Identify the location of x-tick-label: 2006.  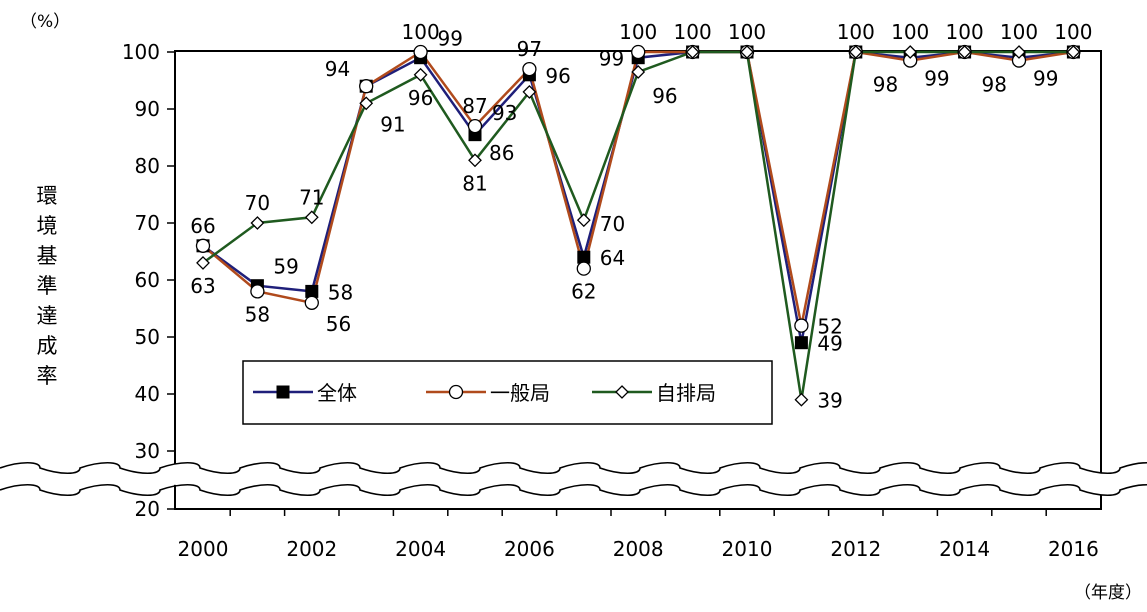
(529, 549).